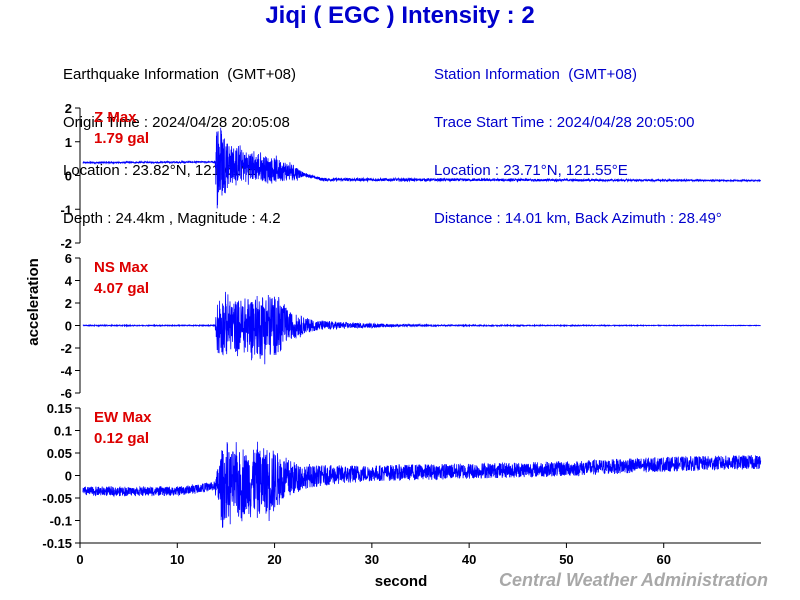 This screenshot has width=800, height=600. I want to click on page-title: Jiqi ( EGC ) Intensity : 2, so click(400, 15).